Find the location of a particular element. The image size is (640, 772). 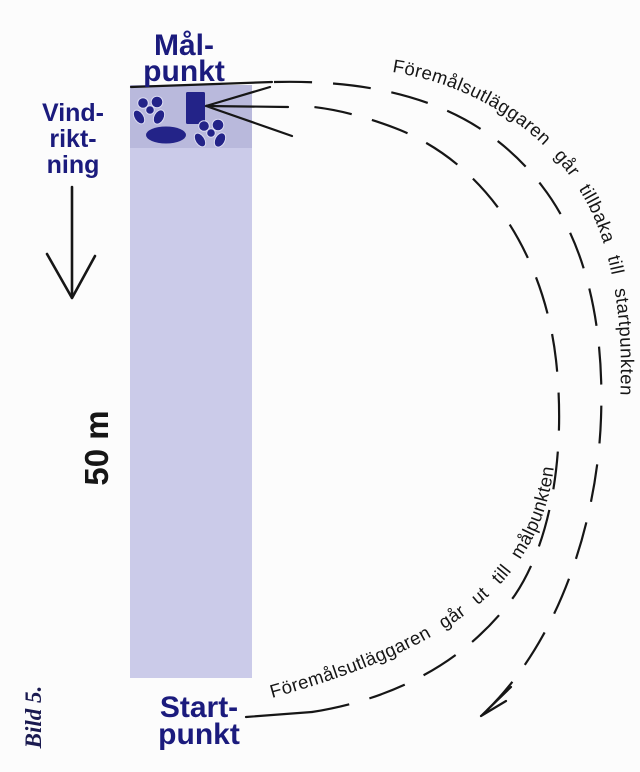

wind-arrowhead is located at coordinates (71, 276).